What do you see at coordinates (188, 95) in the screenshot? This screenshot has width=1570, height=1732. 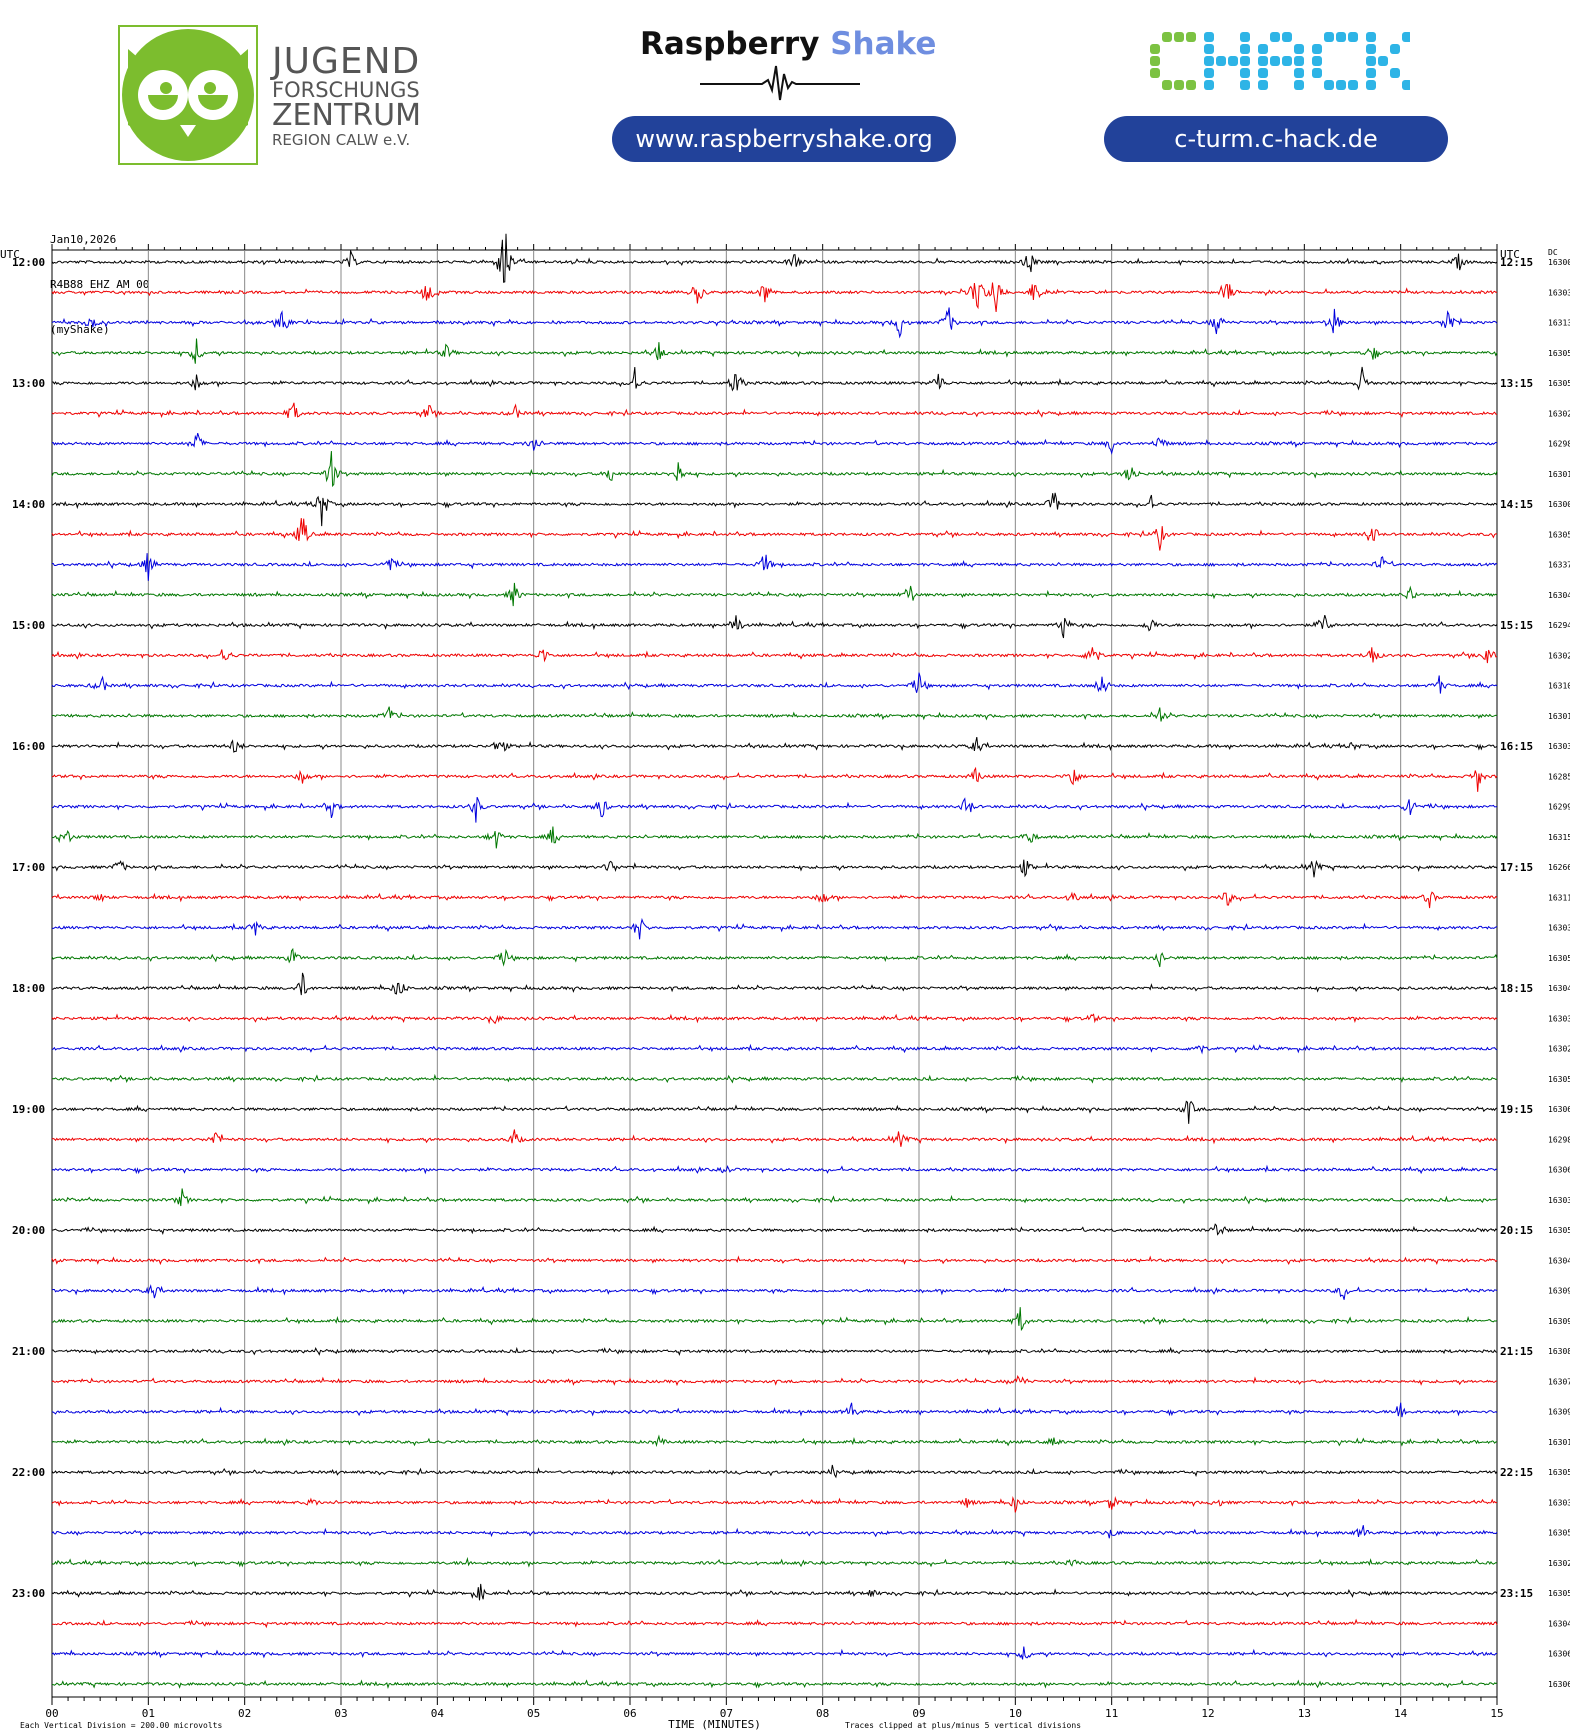 I see `jfz-logo` at bounding box center [188, 95].